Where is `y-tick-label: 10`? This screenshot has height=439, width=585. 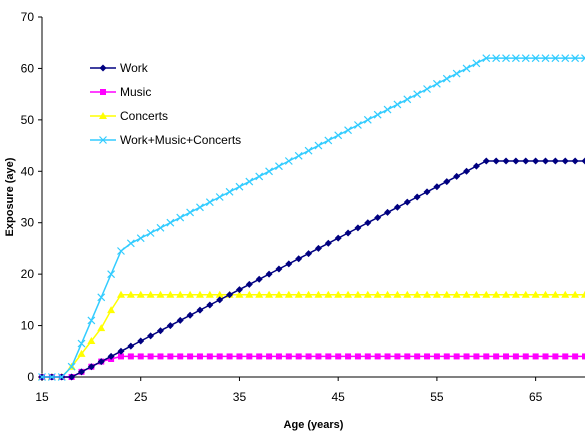 y-tick-label: 10 is located at coordinates (28, 326).